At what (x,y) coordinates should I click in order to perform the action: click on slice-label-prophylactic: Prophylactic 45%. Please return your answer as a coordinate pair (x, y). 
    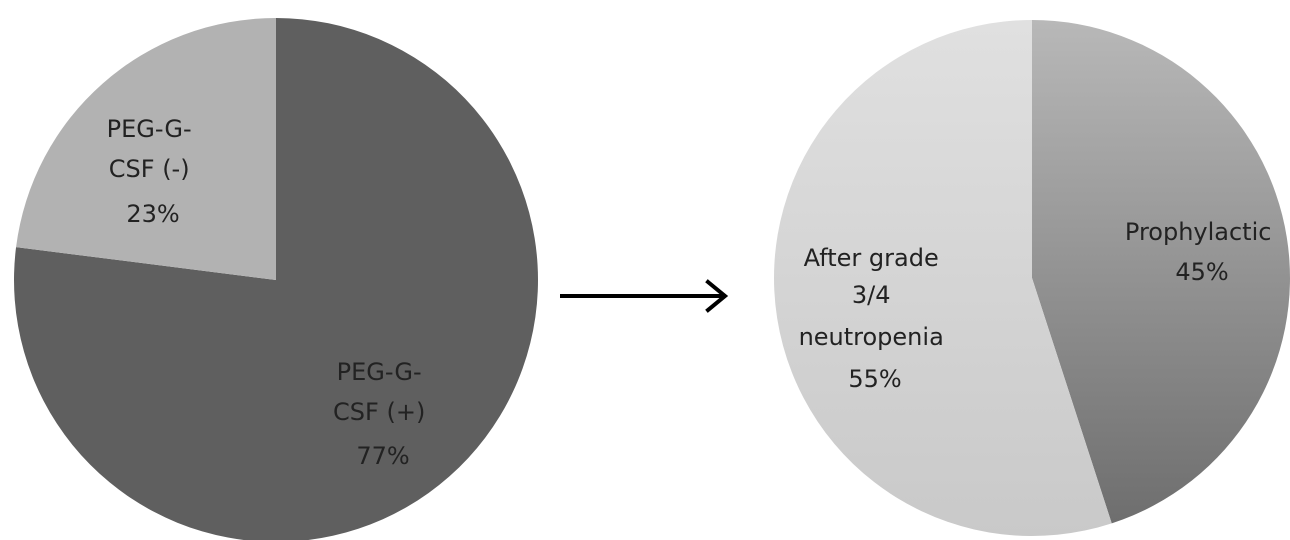
    Looking at the image, I should click on (1202, 252).